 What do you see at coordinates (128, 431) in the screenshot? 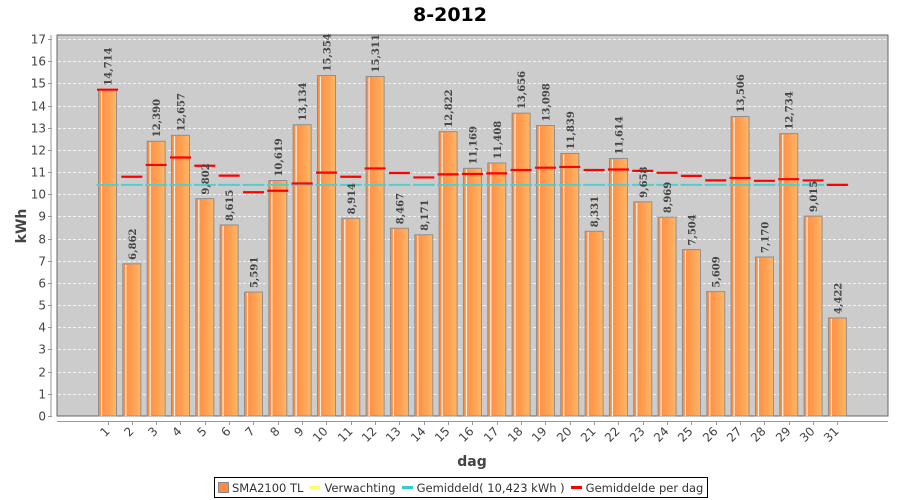
I see `x-tick-label: 2` at bounding box center [128, 431].